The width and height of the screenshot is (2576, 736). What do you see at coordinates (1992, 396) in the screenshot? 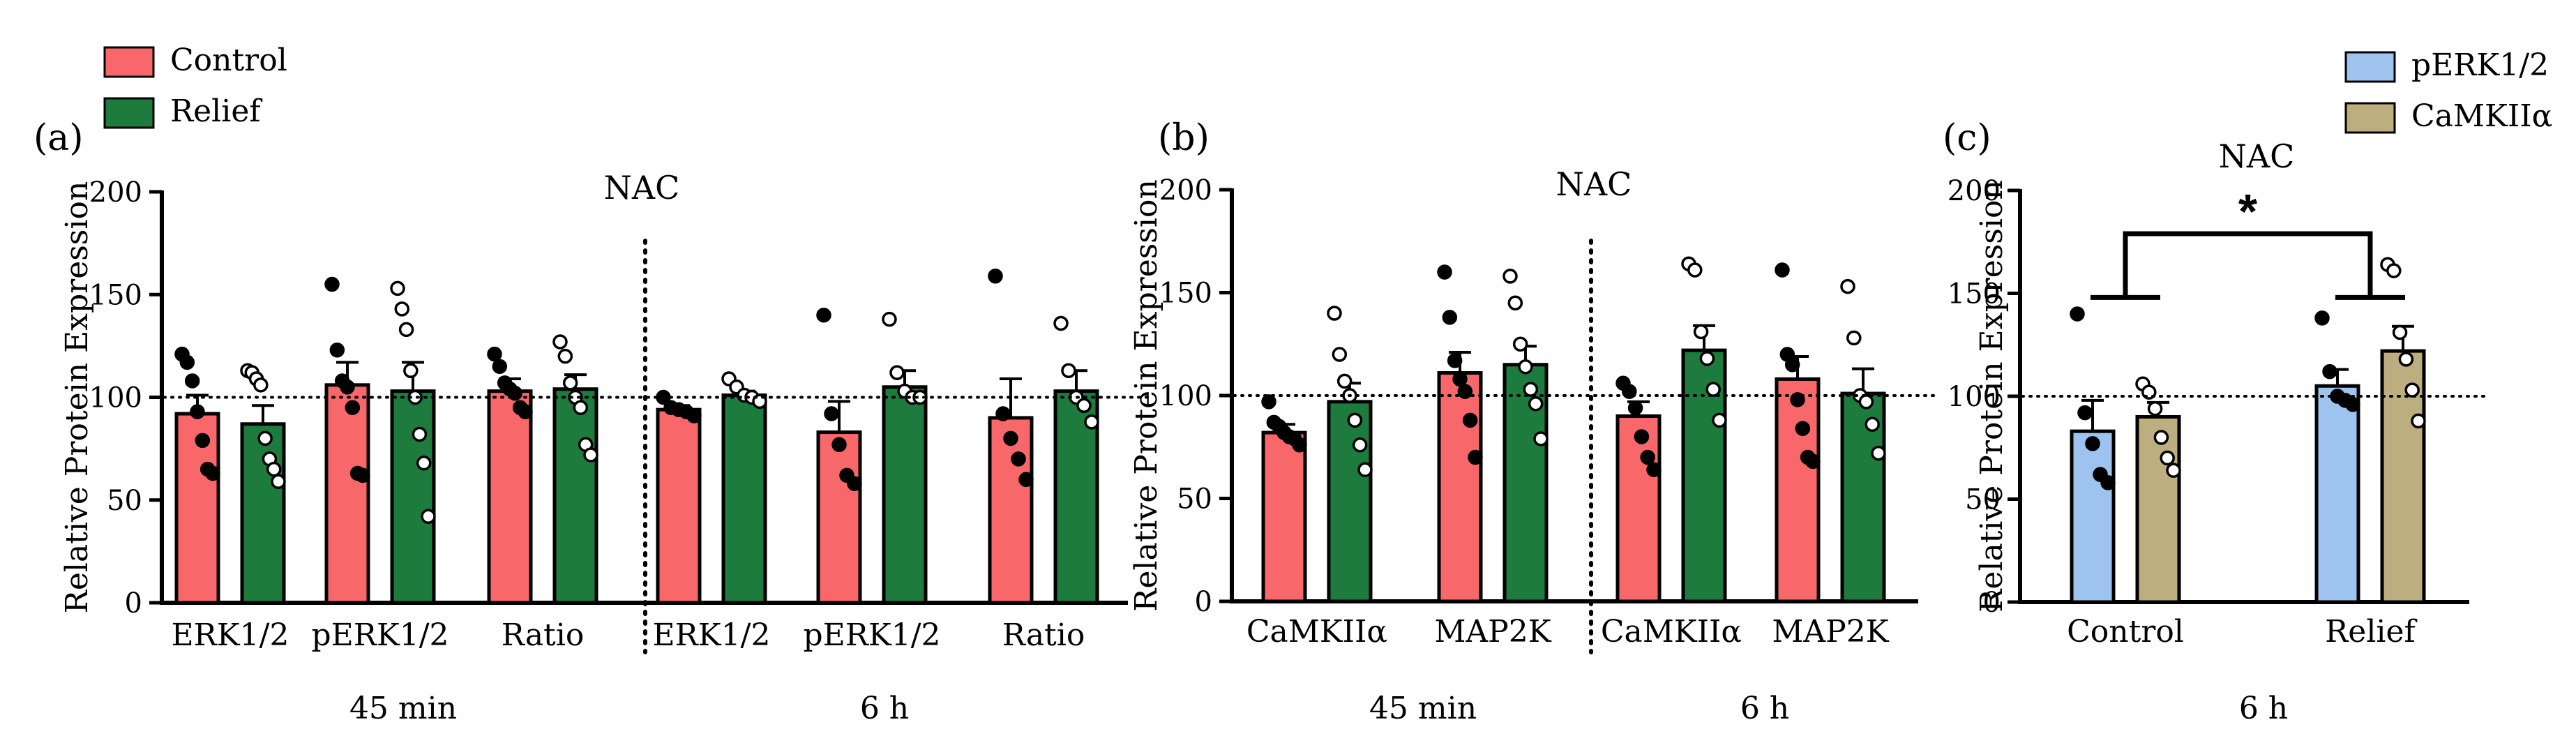
I see `y-axis-label: Relative Protein Expression` at bounding box center [1992, 396].